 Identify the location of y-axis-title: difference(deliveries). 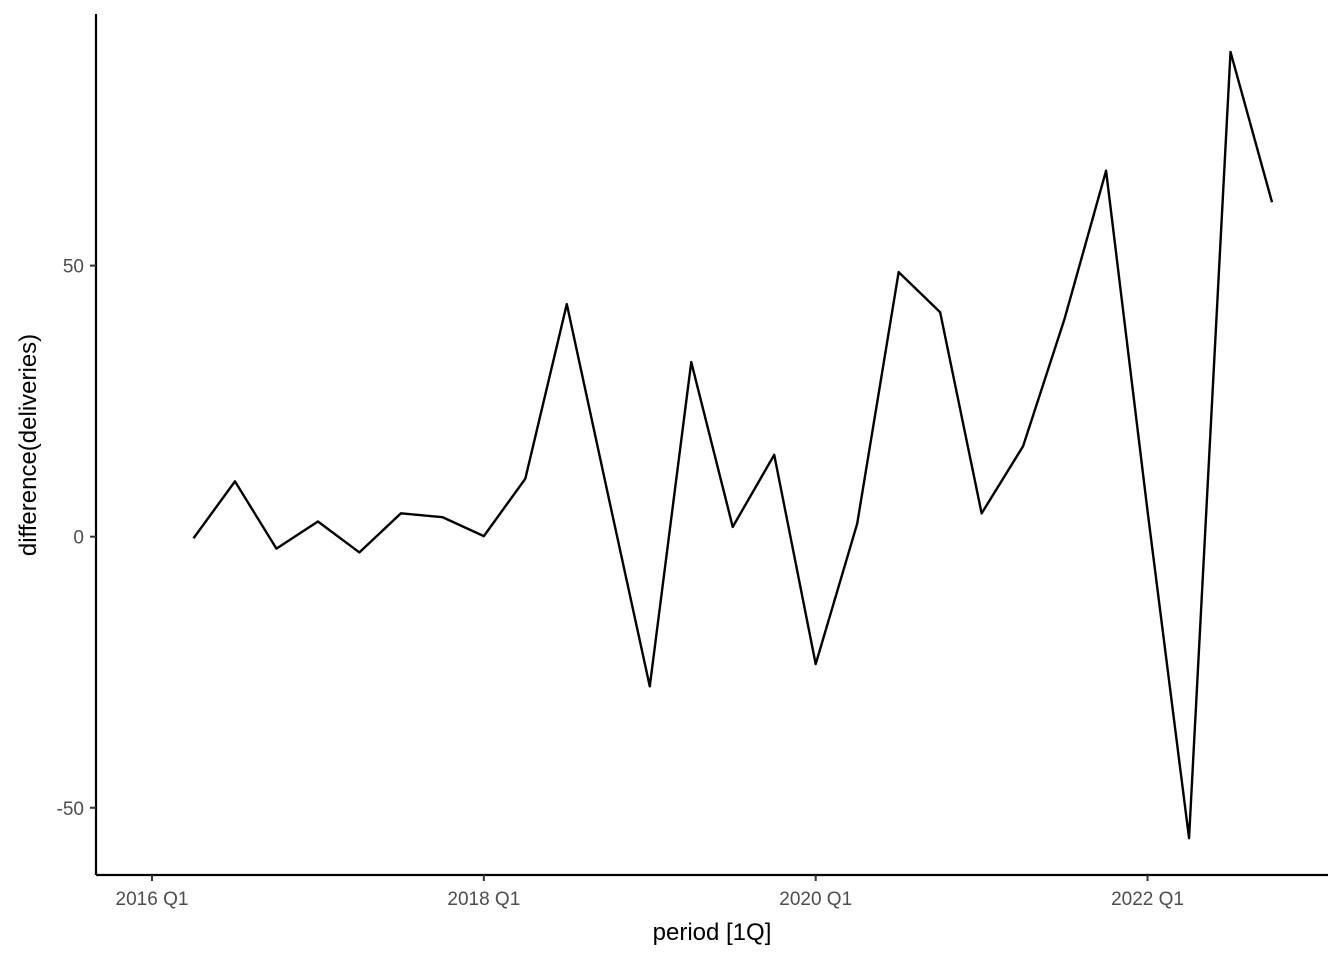
(28, 445).